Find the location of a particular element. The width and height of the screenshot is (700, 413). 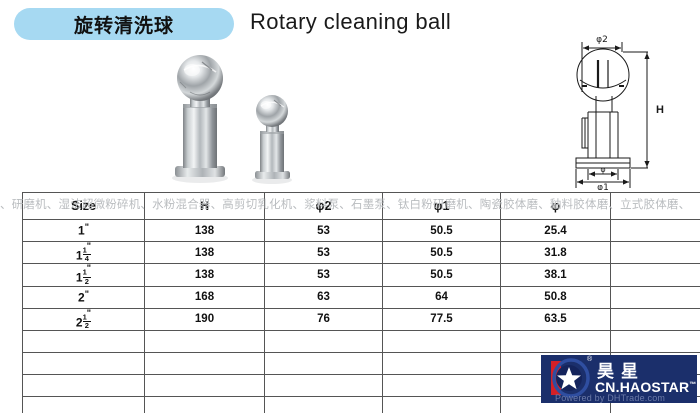

table-row: 1 1" 4 138 53 50.5 31.8 is located at coordinates (361, 252).